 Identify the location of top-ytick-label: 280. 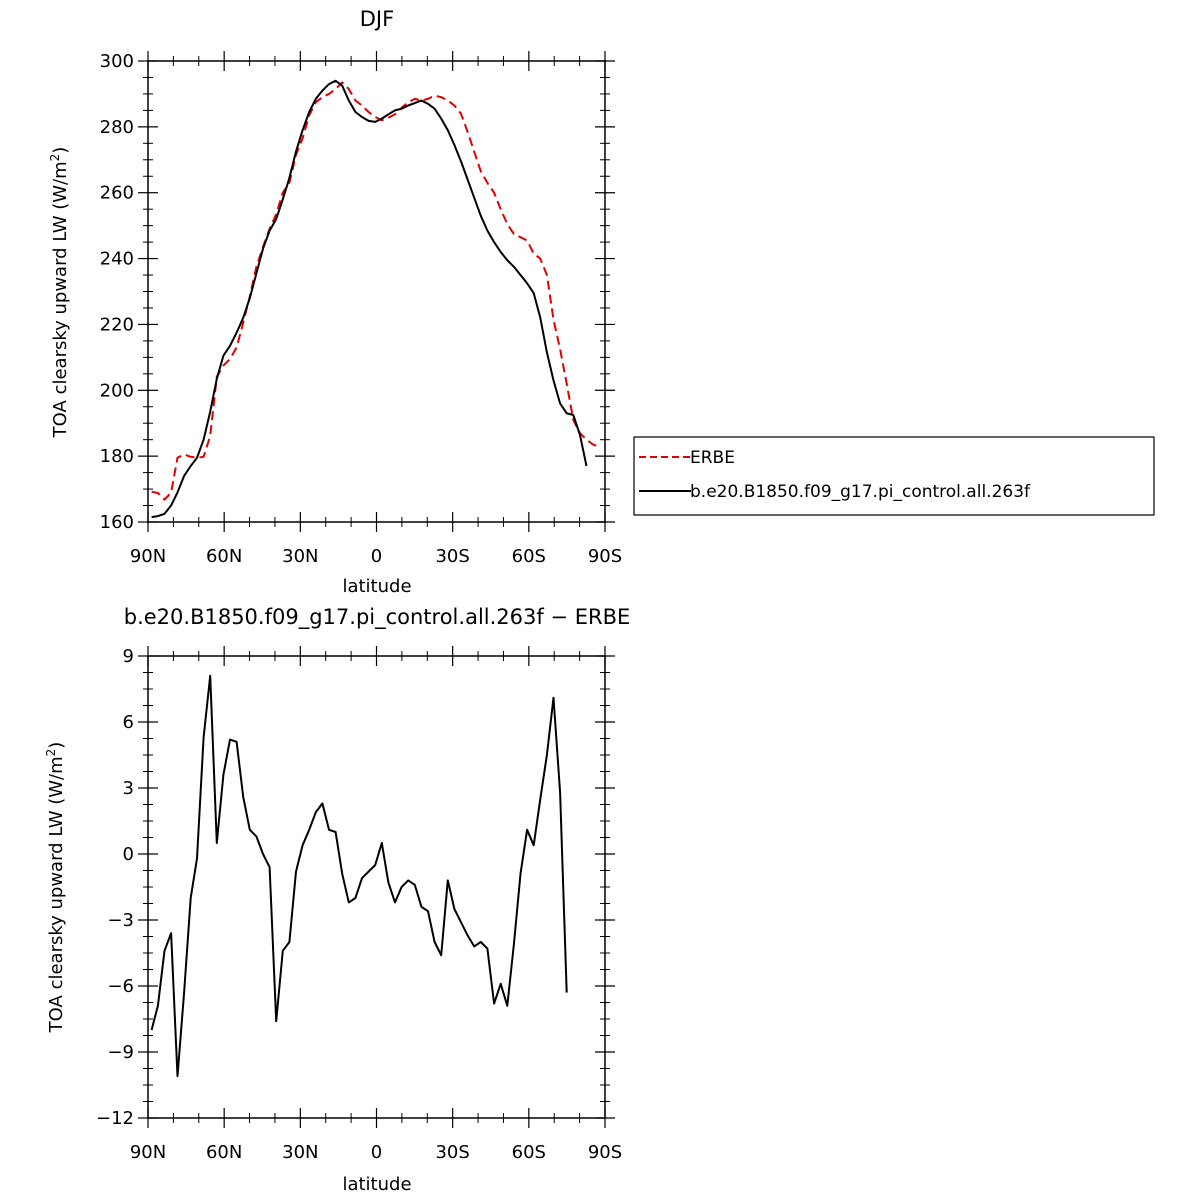
(117, 127).